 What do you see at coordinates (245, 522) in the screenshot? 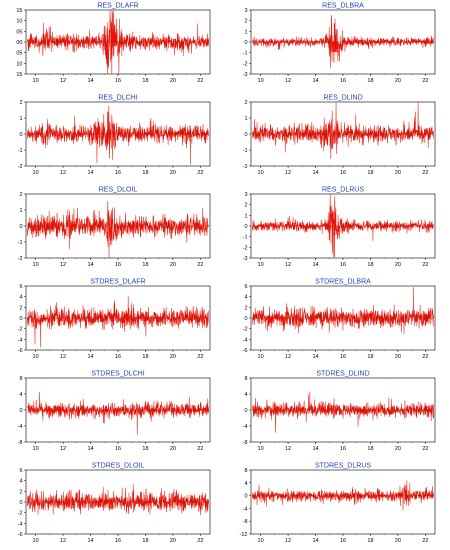
I see `y-tick-label: -8` at bounding box center [245, 522].